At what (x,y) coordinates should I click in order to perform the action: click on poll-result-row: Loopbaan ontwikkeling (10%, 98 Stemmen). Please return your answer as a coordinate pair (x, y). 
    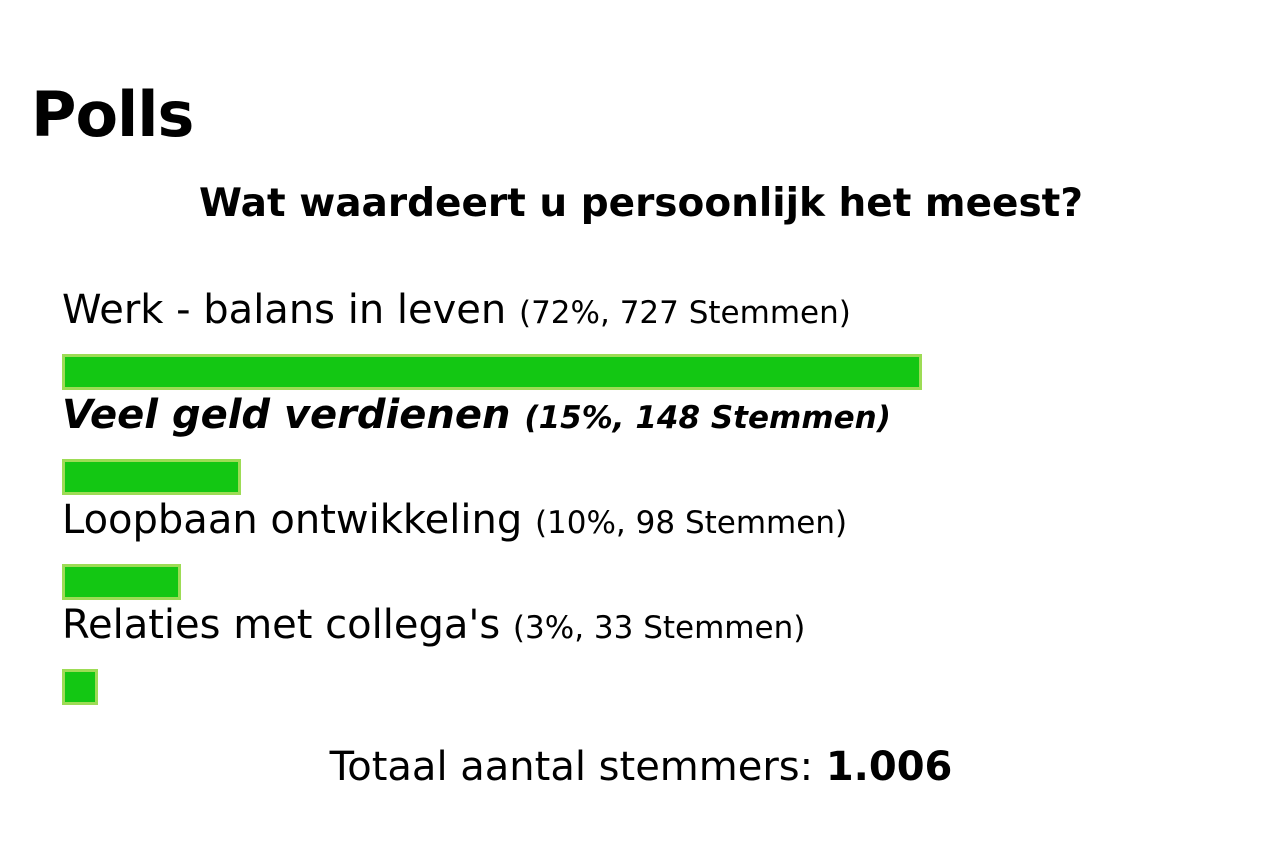
    Looking at the image, I should click on (662, 550).